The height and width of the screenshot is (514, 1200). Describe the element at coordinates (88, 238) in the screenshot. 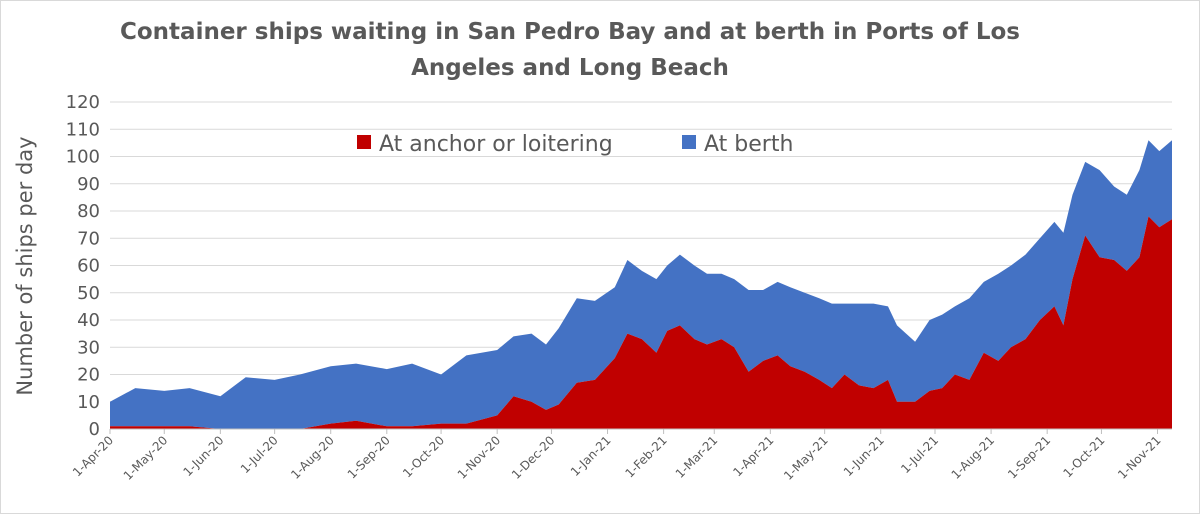

I see `y-tick-label: 70` at that location.